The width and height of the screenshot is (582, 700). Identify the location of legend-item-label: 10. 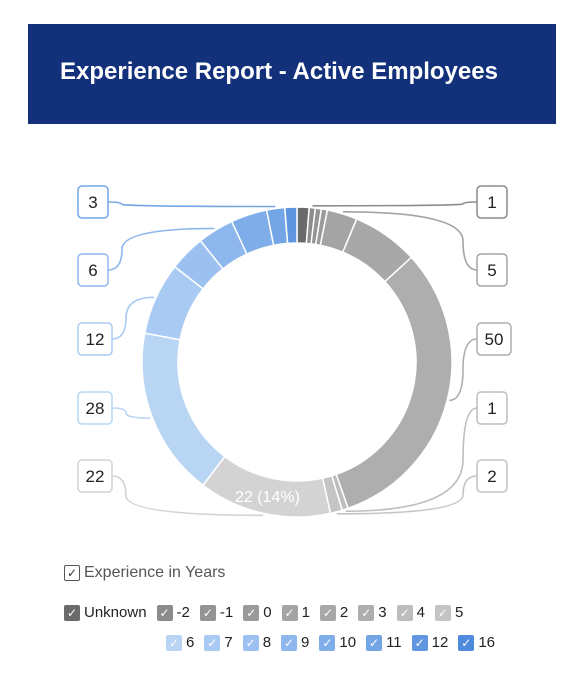
(348, 642).